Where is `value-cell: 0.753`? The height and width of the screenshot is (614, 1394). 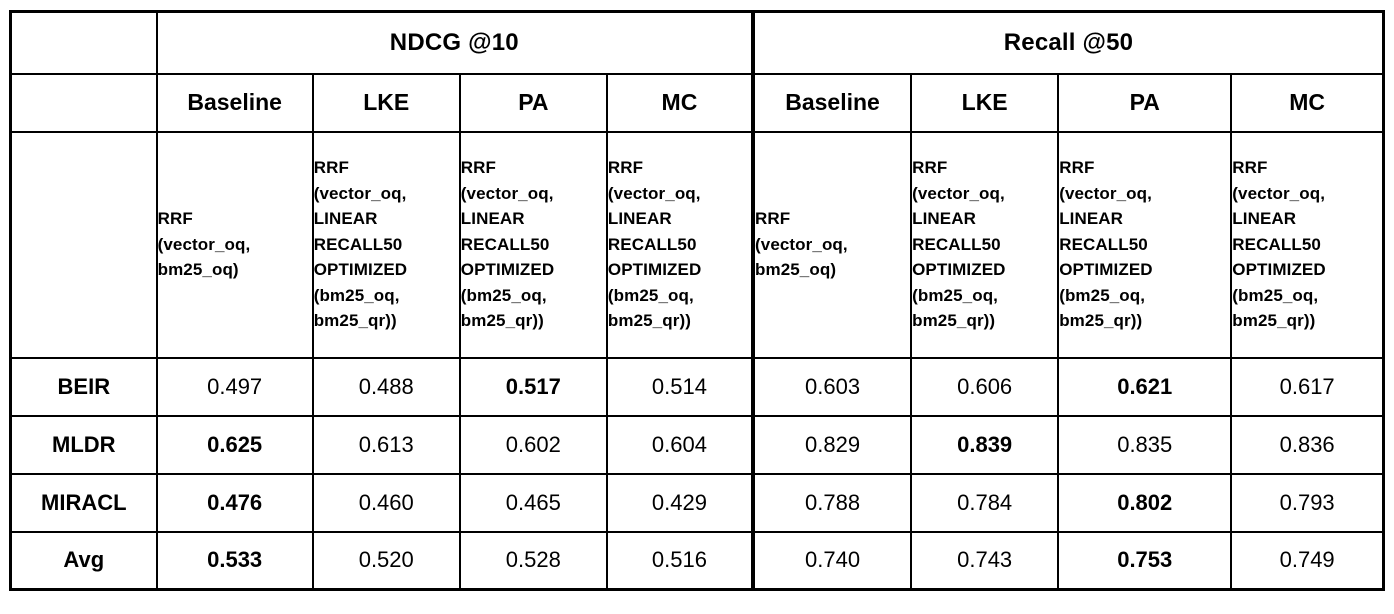
value-cell: 0.753 is located at coordinates (1145, 560).